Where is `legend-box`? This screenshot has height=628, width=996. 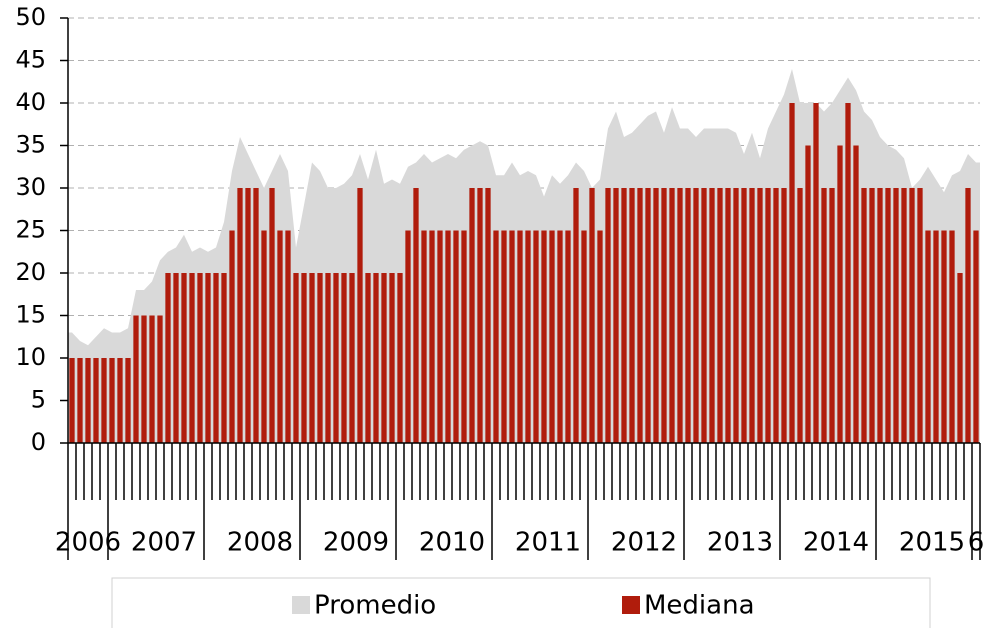
legend-box is located at coordinates (521, 602).